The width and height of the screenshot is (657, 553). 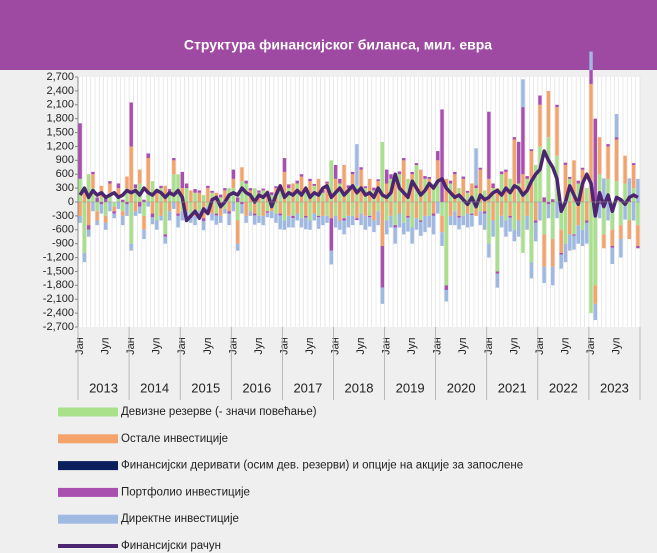 What do you see at coordinates (58, 271) in the screenshot?
I see `y-tick-label: -1,500` at bounding box center [58, 271].